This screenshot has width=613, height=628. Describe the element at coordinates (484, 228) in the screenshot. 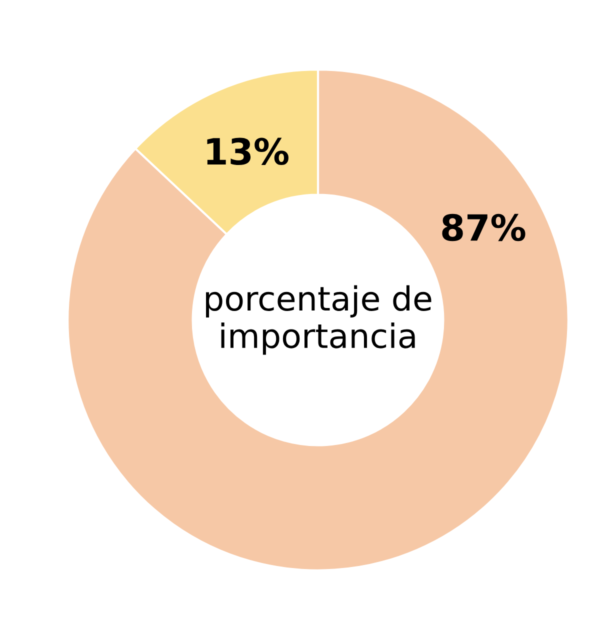

I see `data-label: 87%` at that location.